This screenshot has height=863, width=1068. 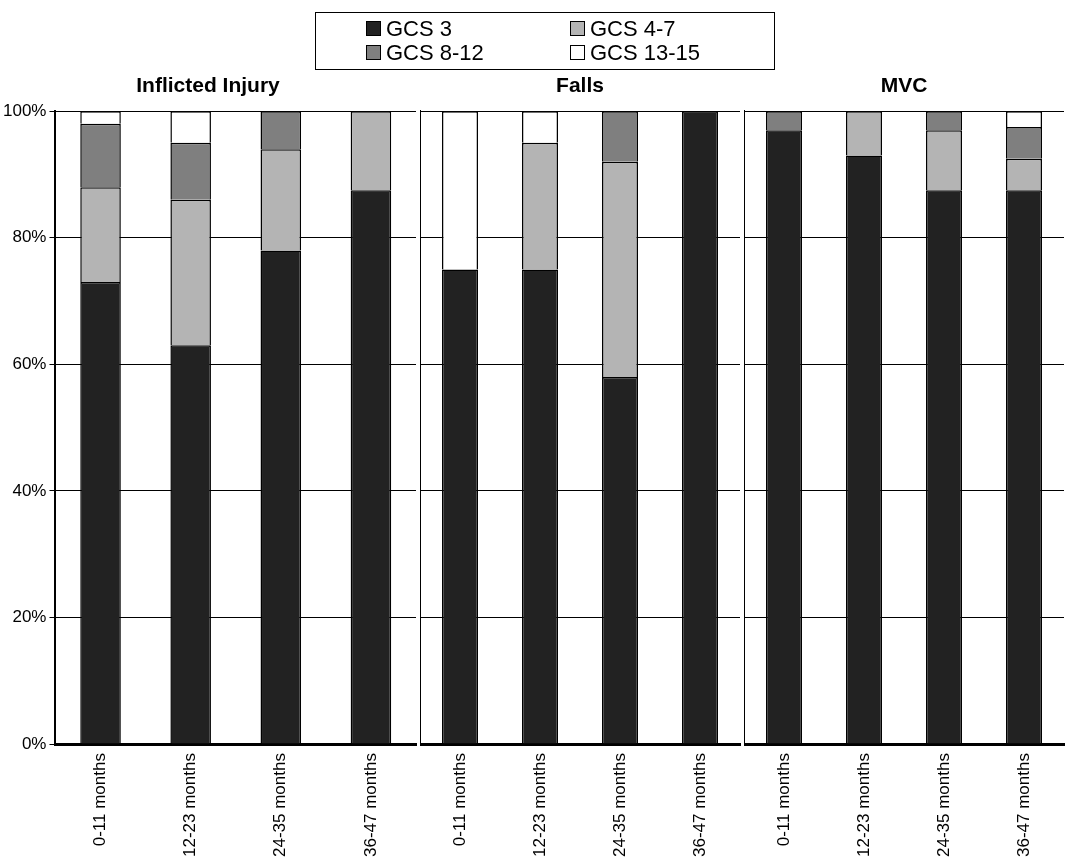 I want to click on y-tick-label: 20%, so click(x=29, y=617).